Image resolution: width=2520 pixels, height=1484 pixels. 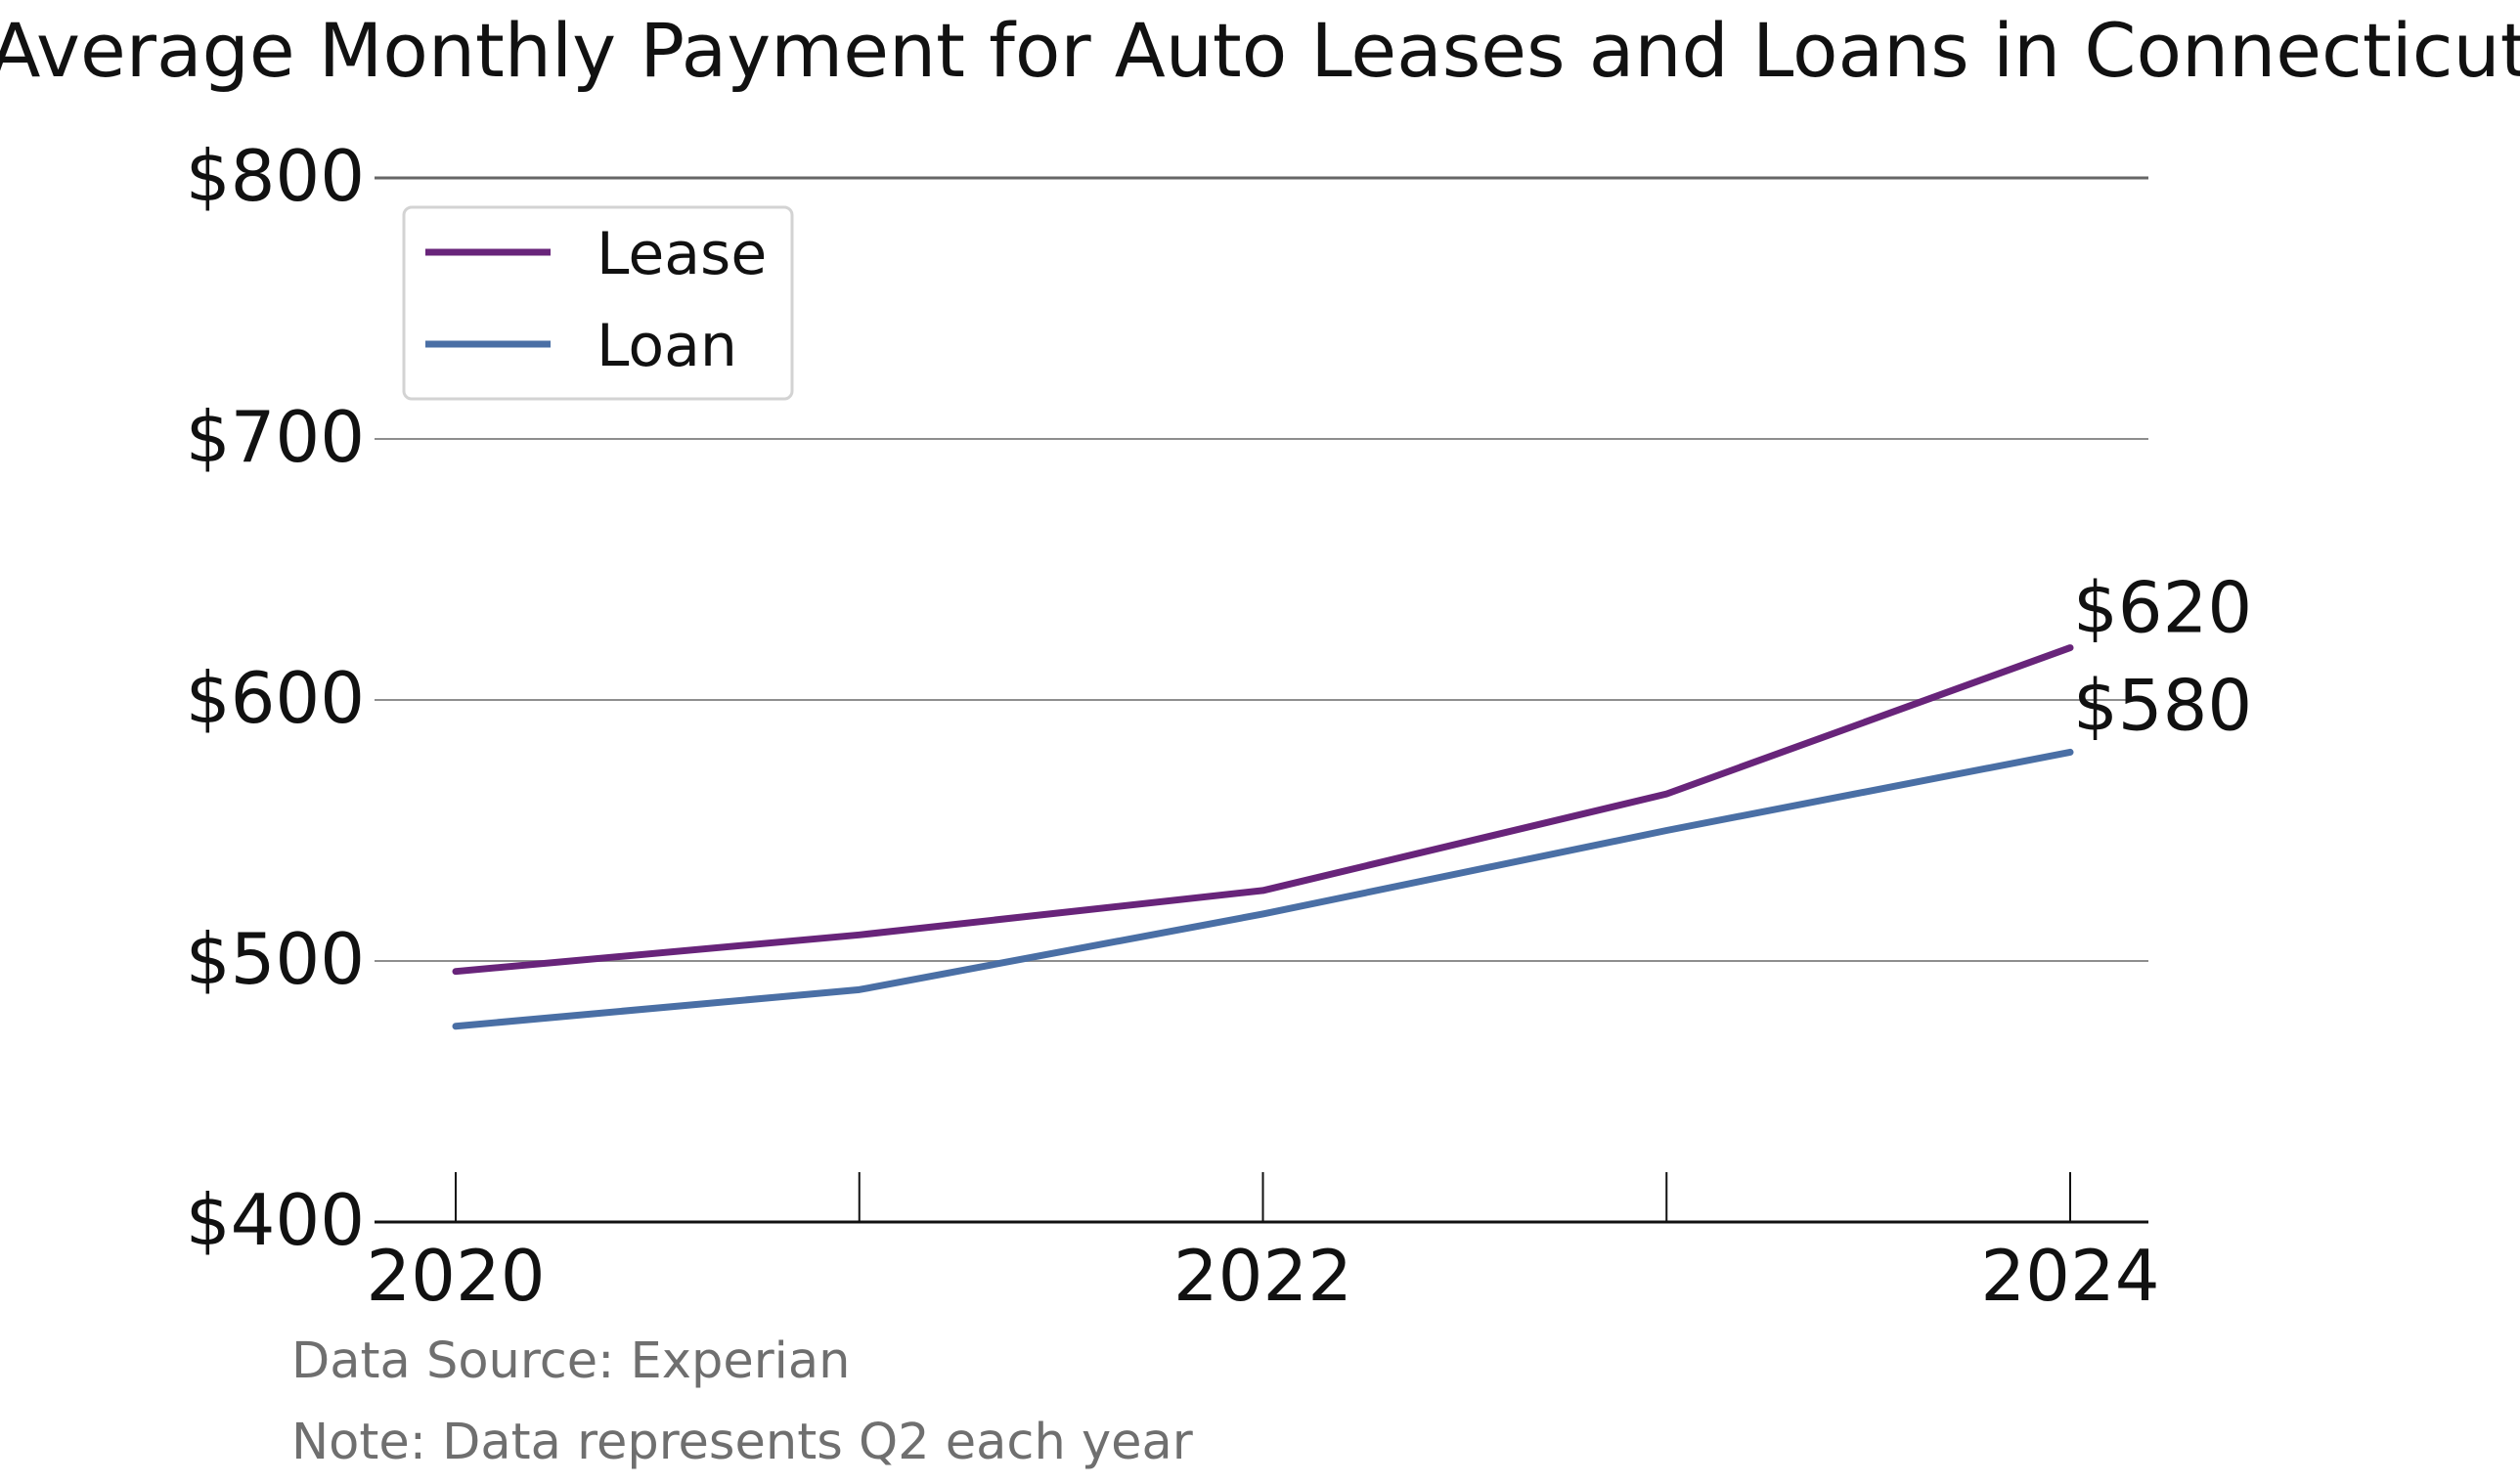 What do you see at coordinates (275, 176) in the screenshot?
I see `y-tick-label-800: $800` at bounding box center [275, 176].